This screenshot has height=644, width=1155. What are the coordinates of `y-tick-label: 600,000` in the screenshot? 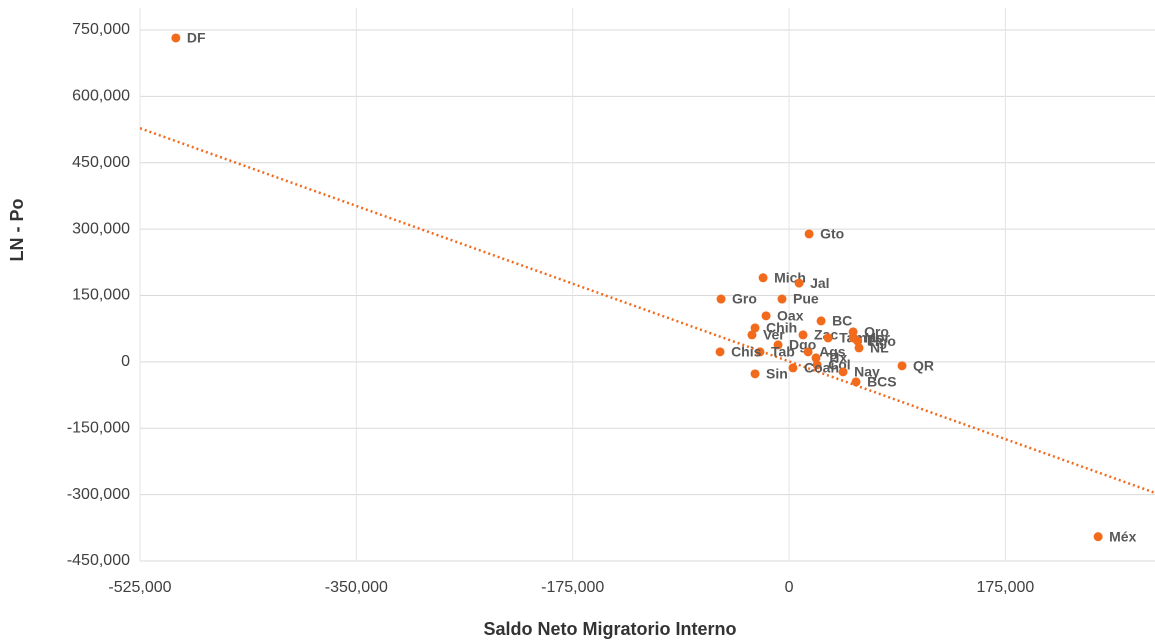 It's located at (101, 96).